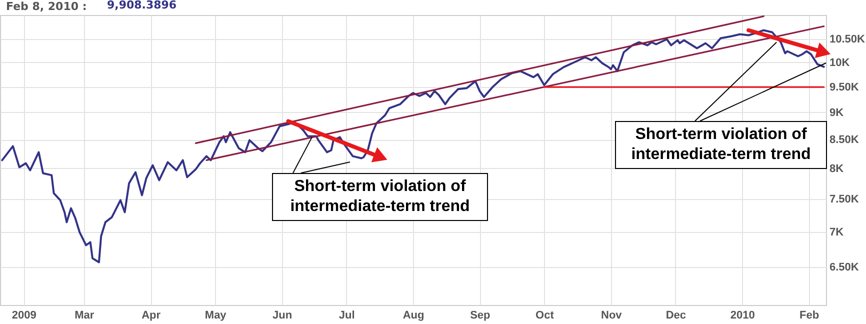  Describe the element at coordinates (844, 140) in the screenshot. I see `y-tick-label: 8.50K` at that location.